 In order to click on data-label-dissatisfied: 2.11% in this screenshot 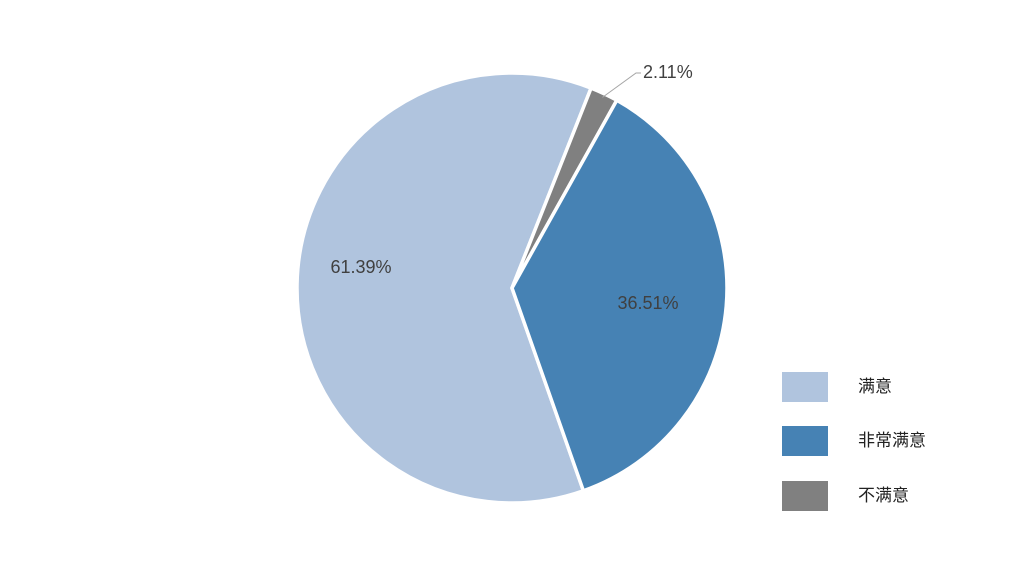, I will do `click(668, 72)`.